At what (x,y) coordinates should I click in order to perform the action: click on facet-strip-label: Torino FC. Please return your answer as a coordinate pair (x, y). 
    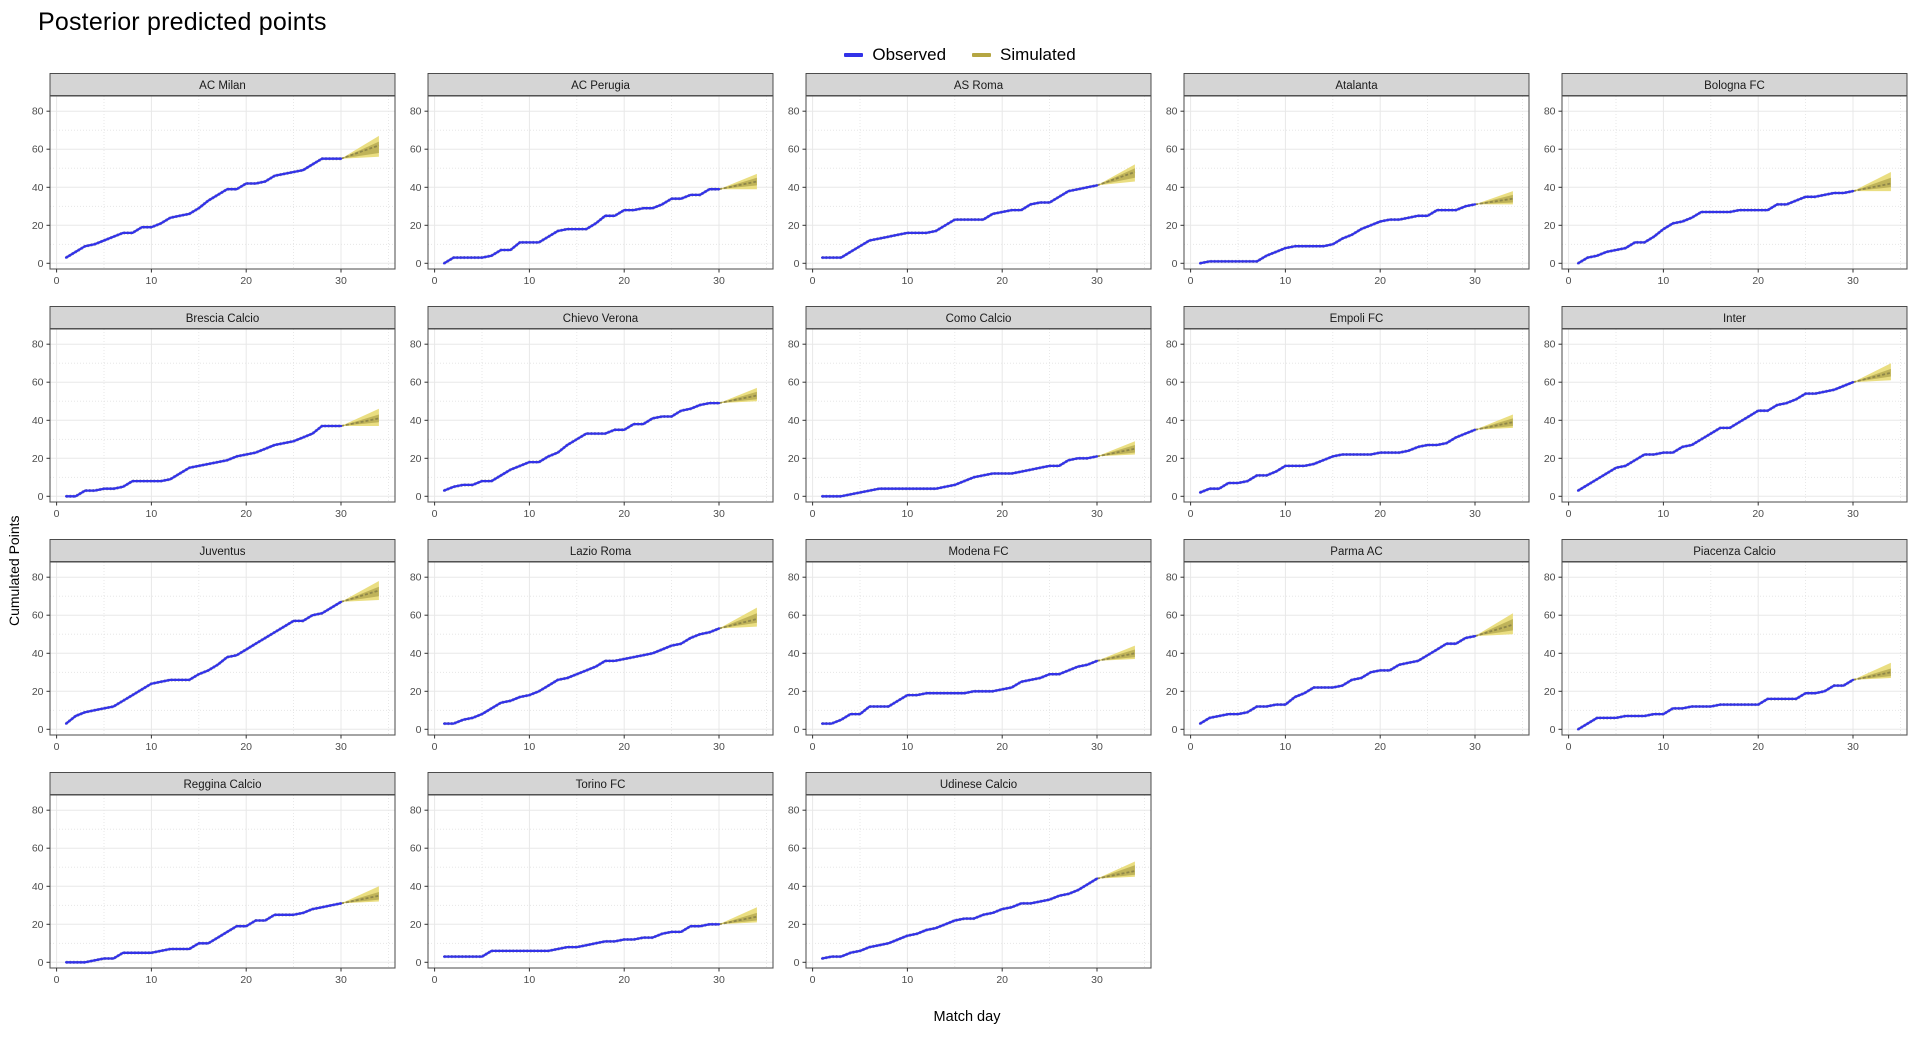
    Looking at the image, I should click on (601, 785).